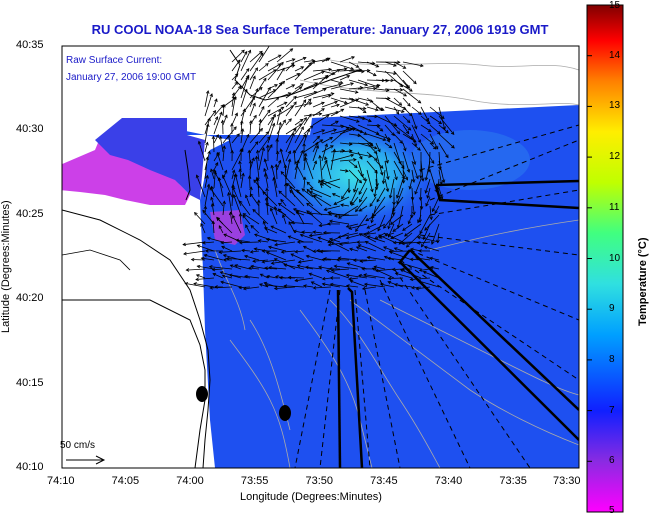 Image resolution: width=651 pixels, height=519 pixels. Describe the element at coordinates (615, 106) in the screenshot. I see `colorbar-tick-label: 13` at that location.